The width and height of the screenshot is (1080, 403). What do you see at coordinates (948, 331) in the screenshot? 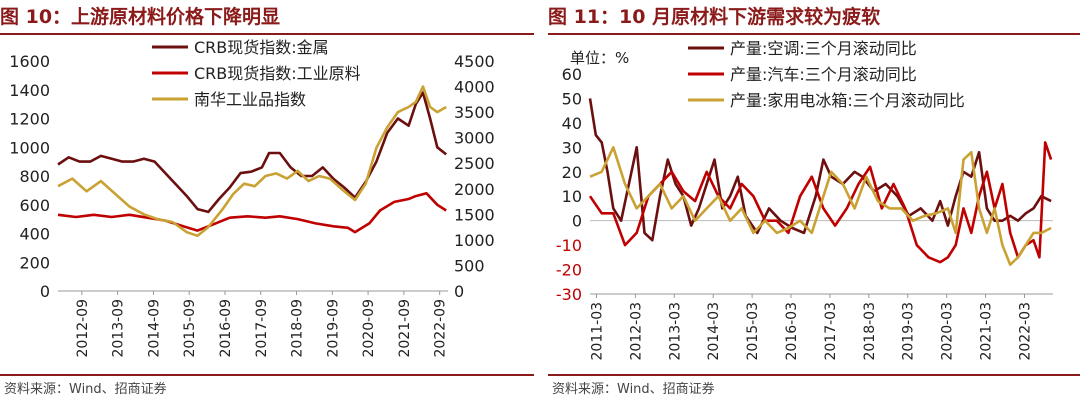
I see `x-tick-label: 2020-03` at bounding box center [948, 331].